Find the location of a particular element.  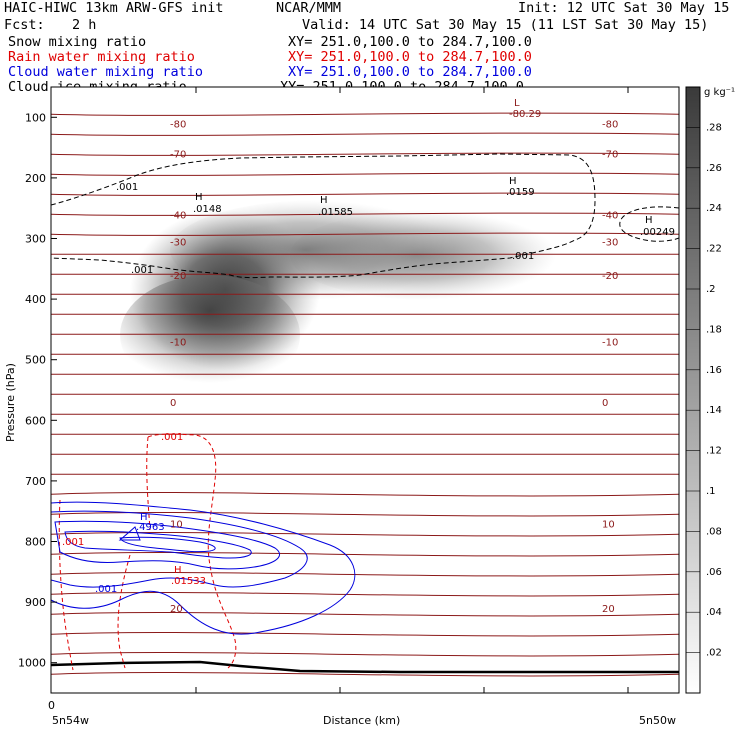

field-name-rain: Rain water mixing ratio is located at coordinates (101, 57).